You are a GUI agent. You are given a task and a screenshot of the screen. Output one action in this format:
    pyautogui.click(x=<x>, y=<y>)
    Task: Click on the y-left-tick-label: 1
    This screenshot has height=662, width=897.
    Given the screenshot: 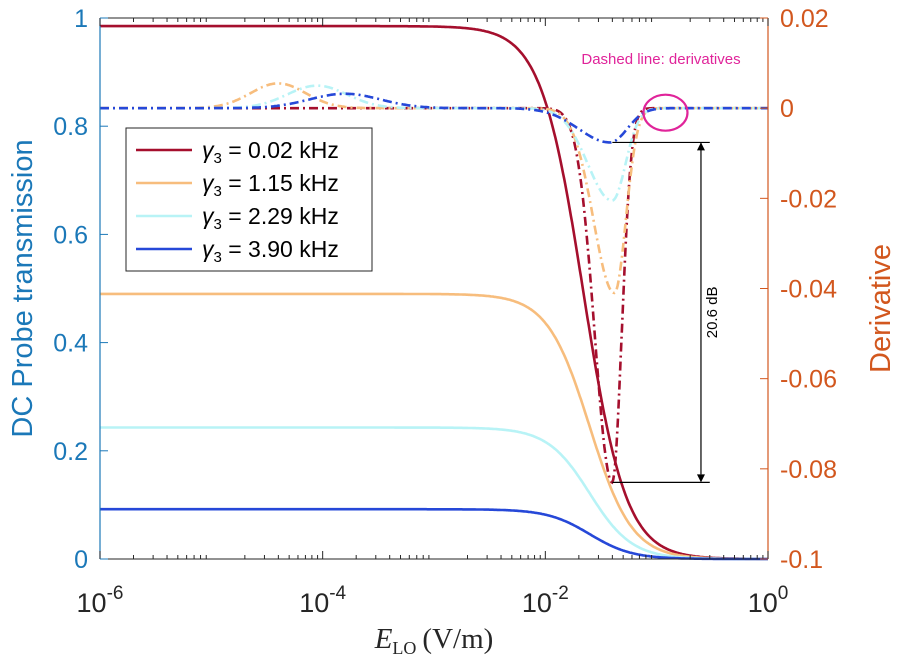 What is the action you would take?
    pyautogui.click(x=81, y=19)
    